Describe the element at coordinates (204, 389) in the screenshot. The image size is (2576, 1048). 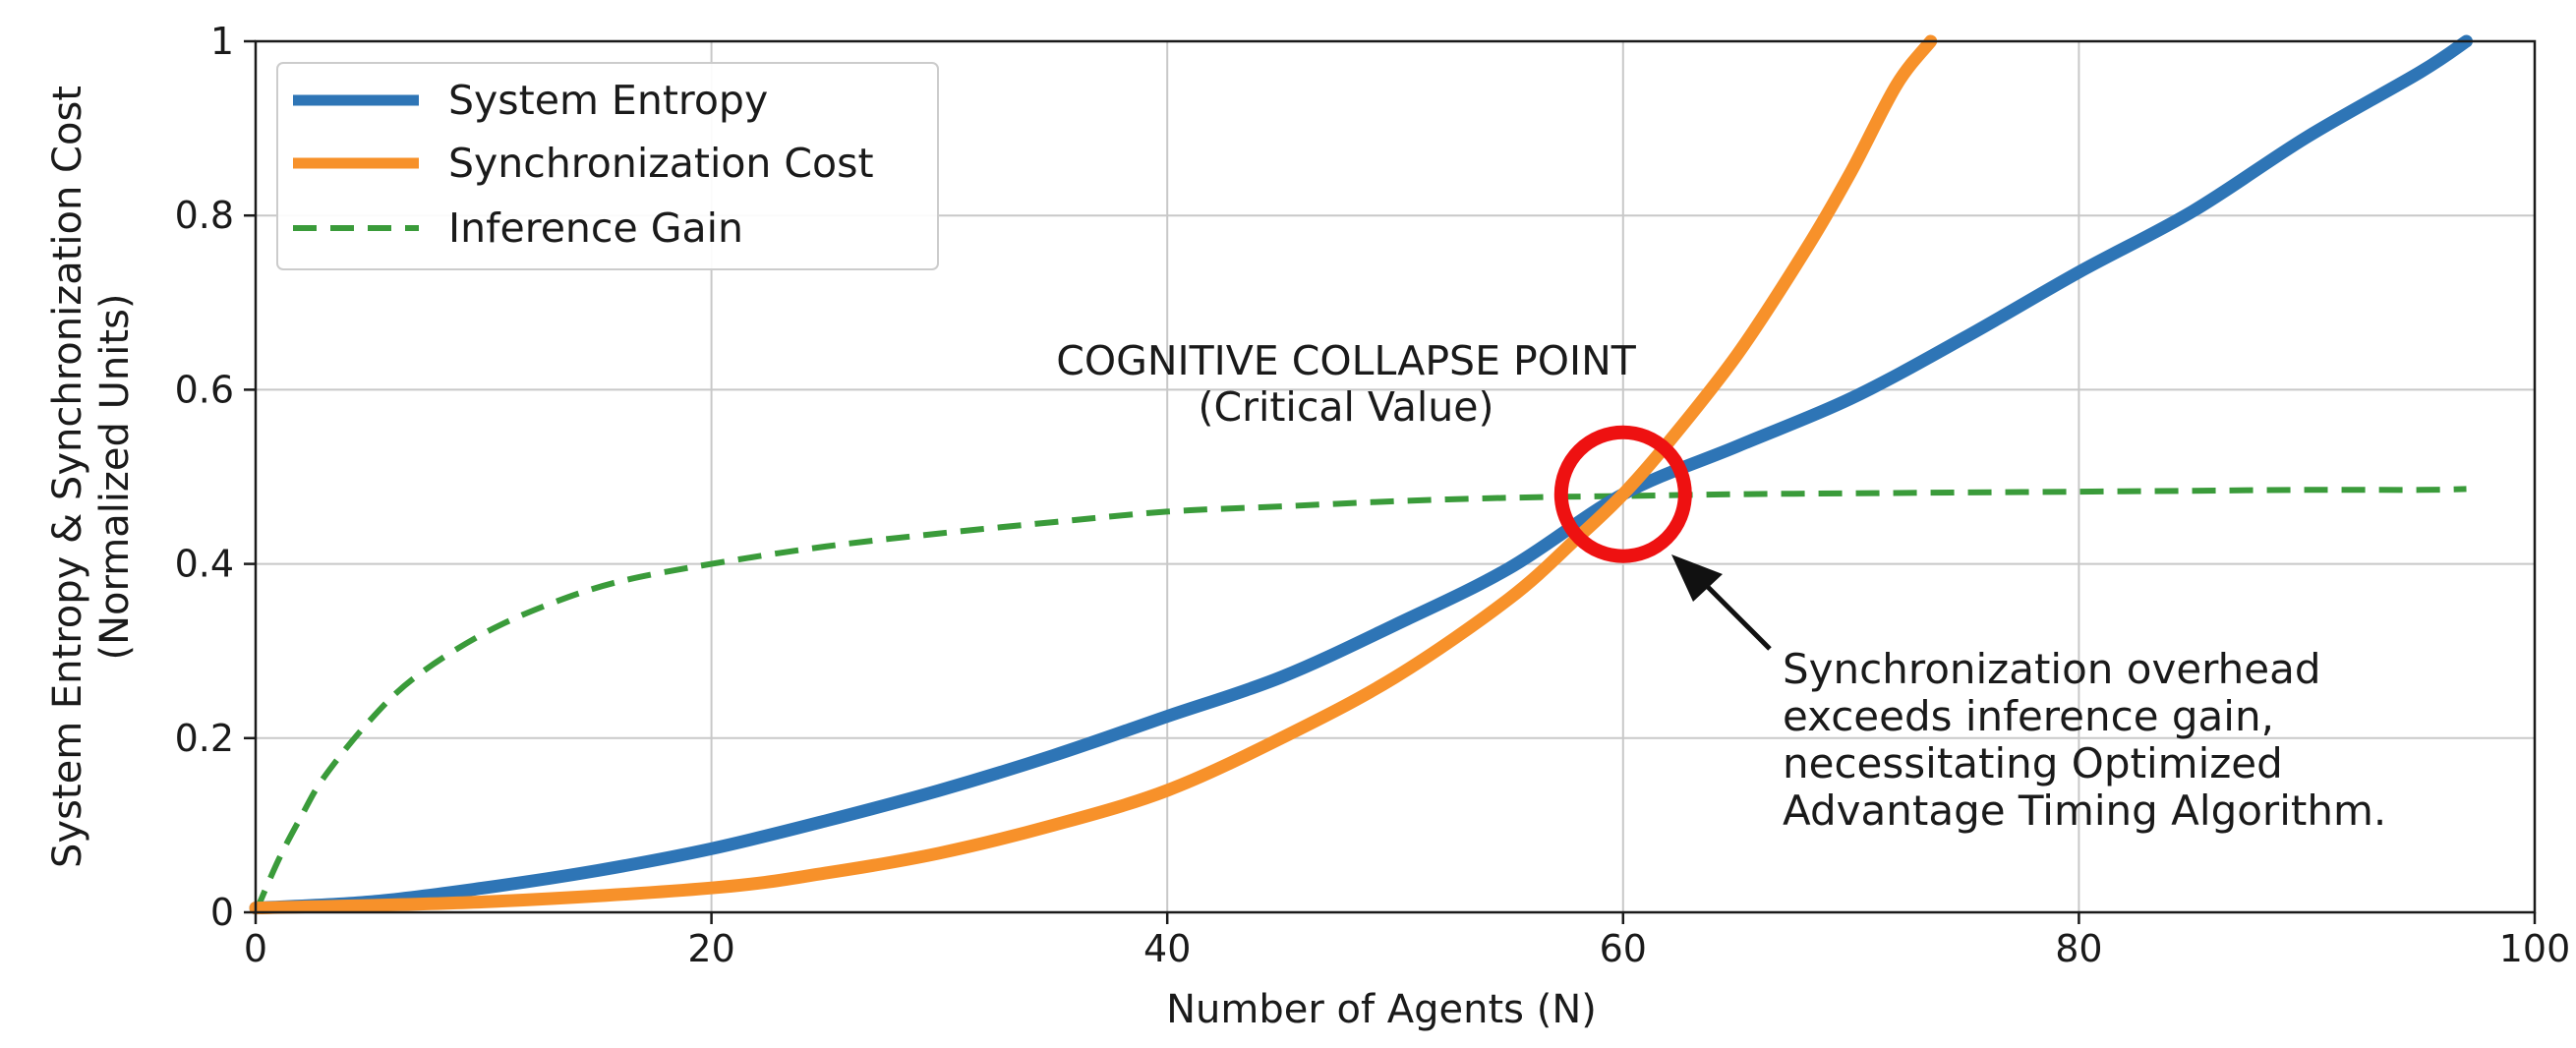
I see `y-tick-label: 0.6` at that location.